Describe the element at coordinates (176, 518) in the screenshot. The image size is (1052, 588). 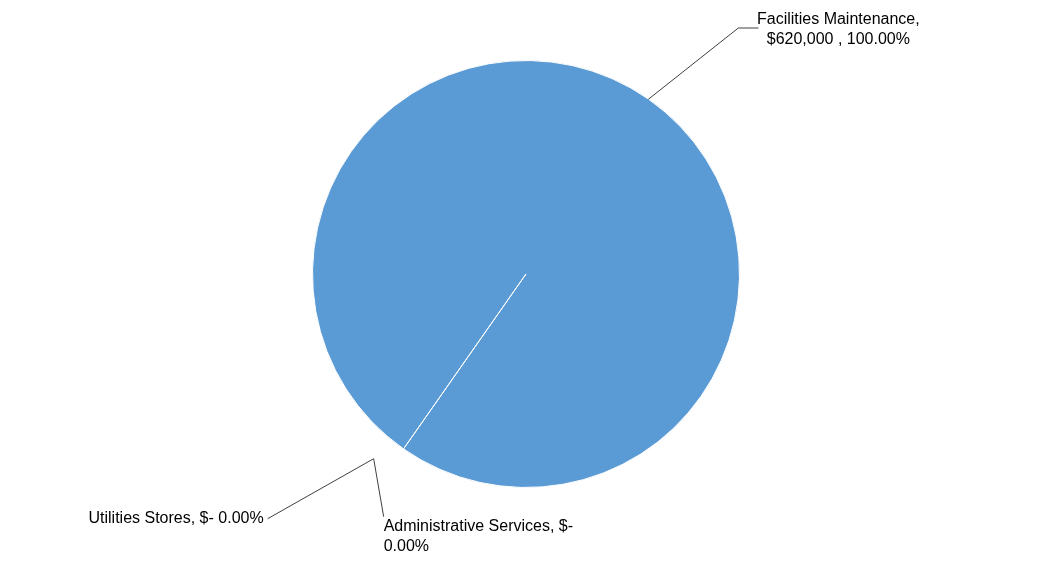
I see `category-label: Utilities Stores, $- 0.00%` at that location.